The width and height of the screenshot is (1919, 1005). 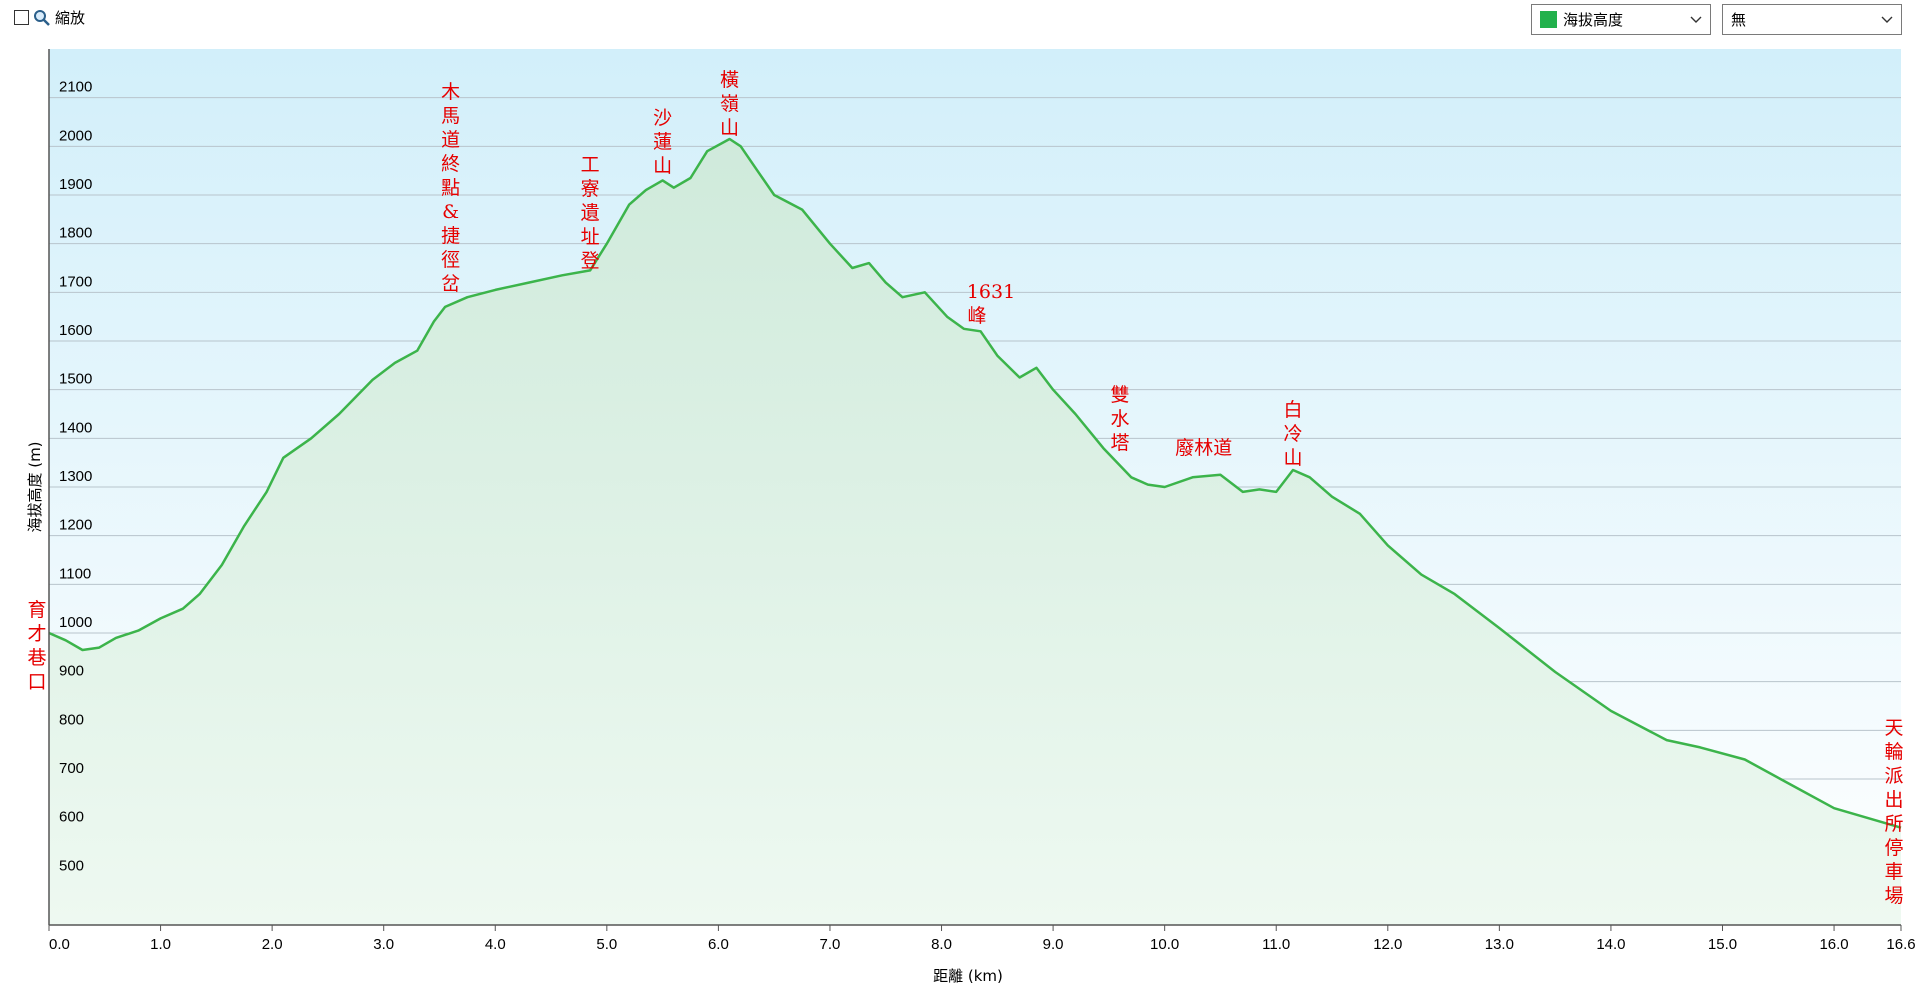 I want to click on y-tick-label: 1900, so click(x=75, y=184).